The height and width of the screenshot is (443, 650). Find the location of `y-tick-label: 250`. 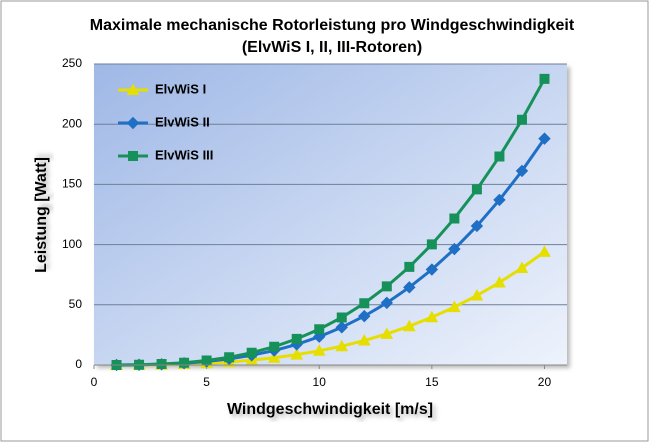

y-tick-label: 250 is located at coordinates (72, 63).